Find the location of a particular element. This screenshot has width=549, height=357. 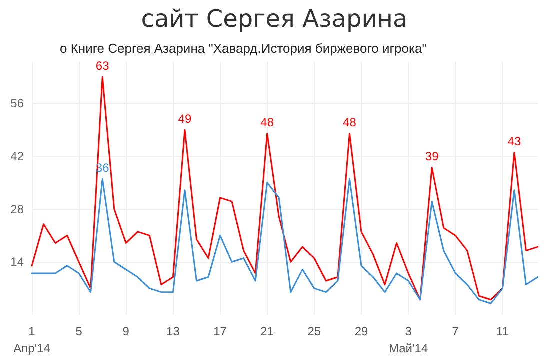

x-tick-label: 5 is located at coordinates (79, 331).